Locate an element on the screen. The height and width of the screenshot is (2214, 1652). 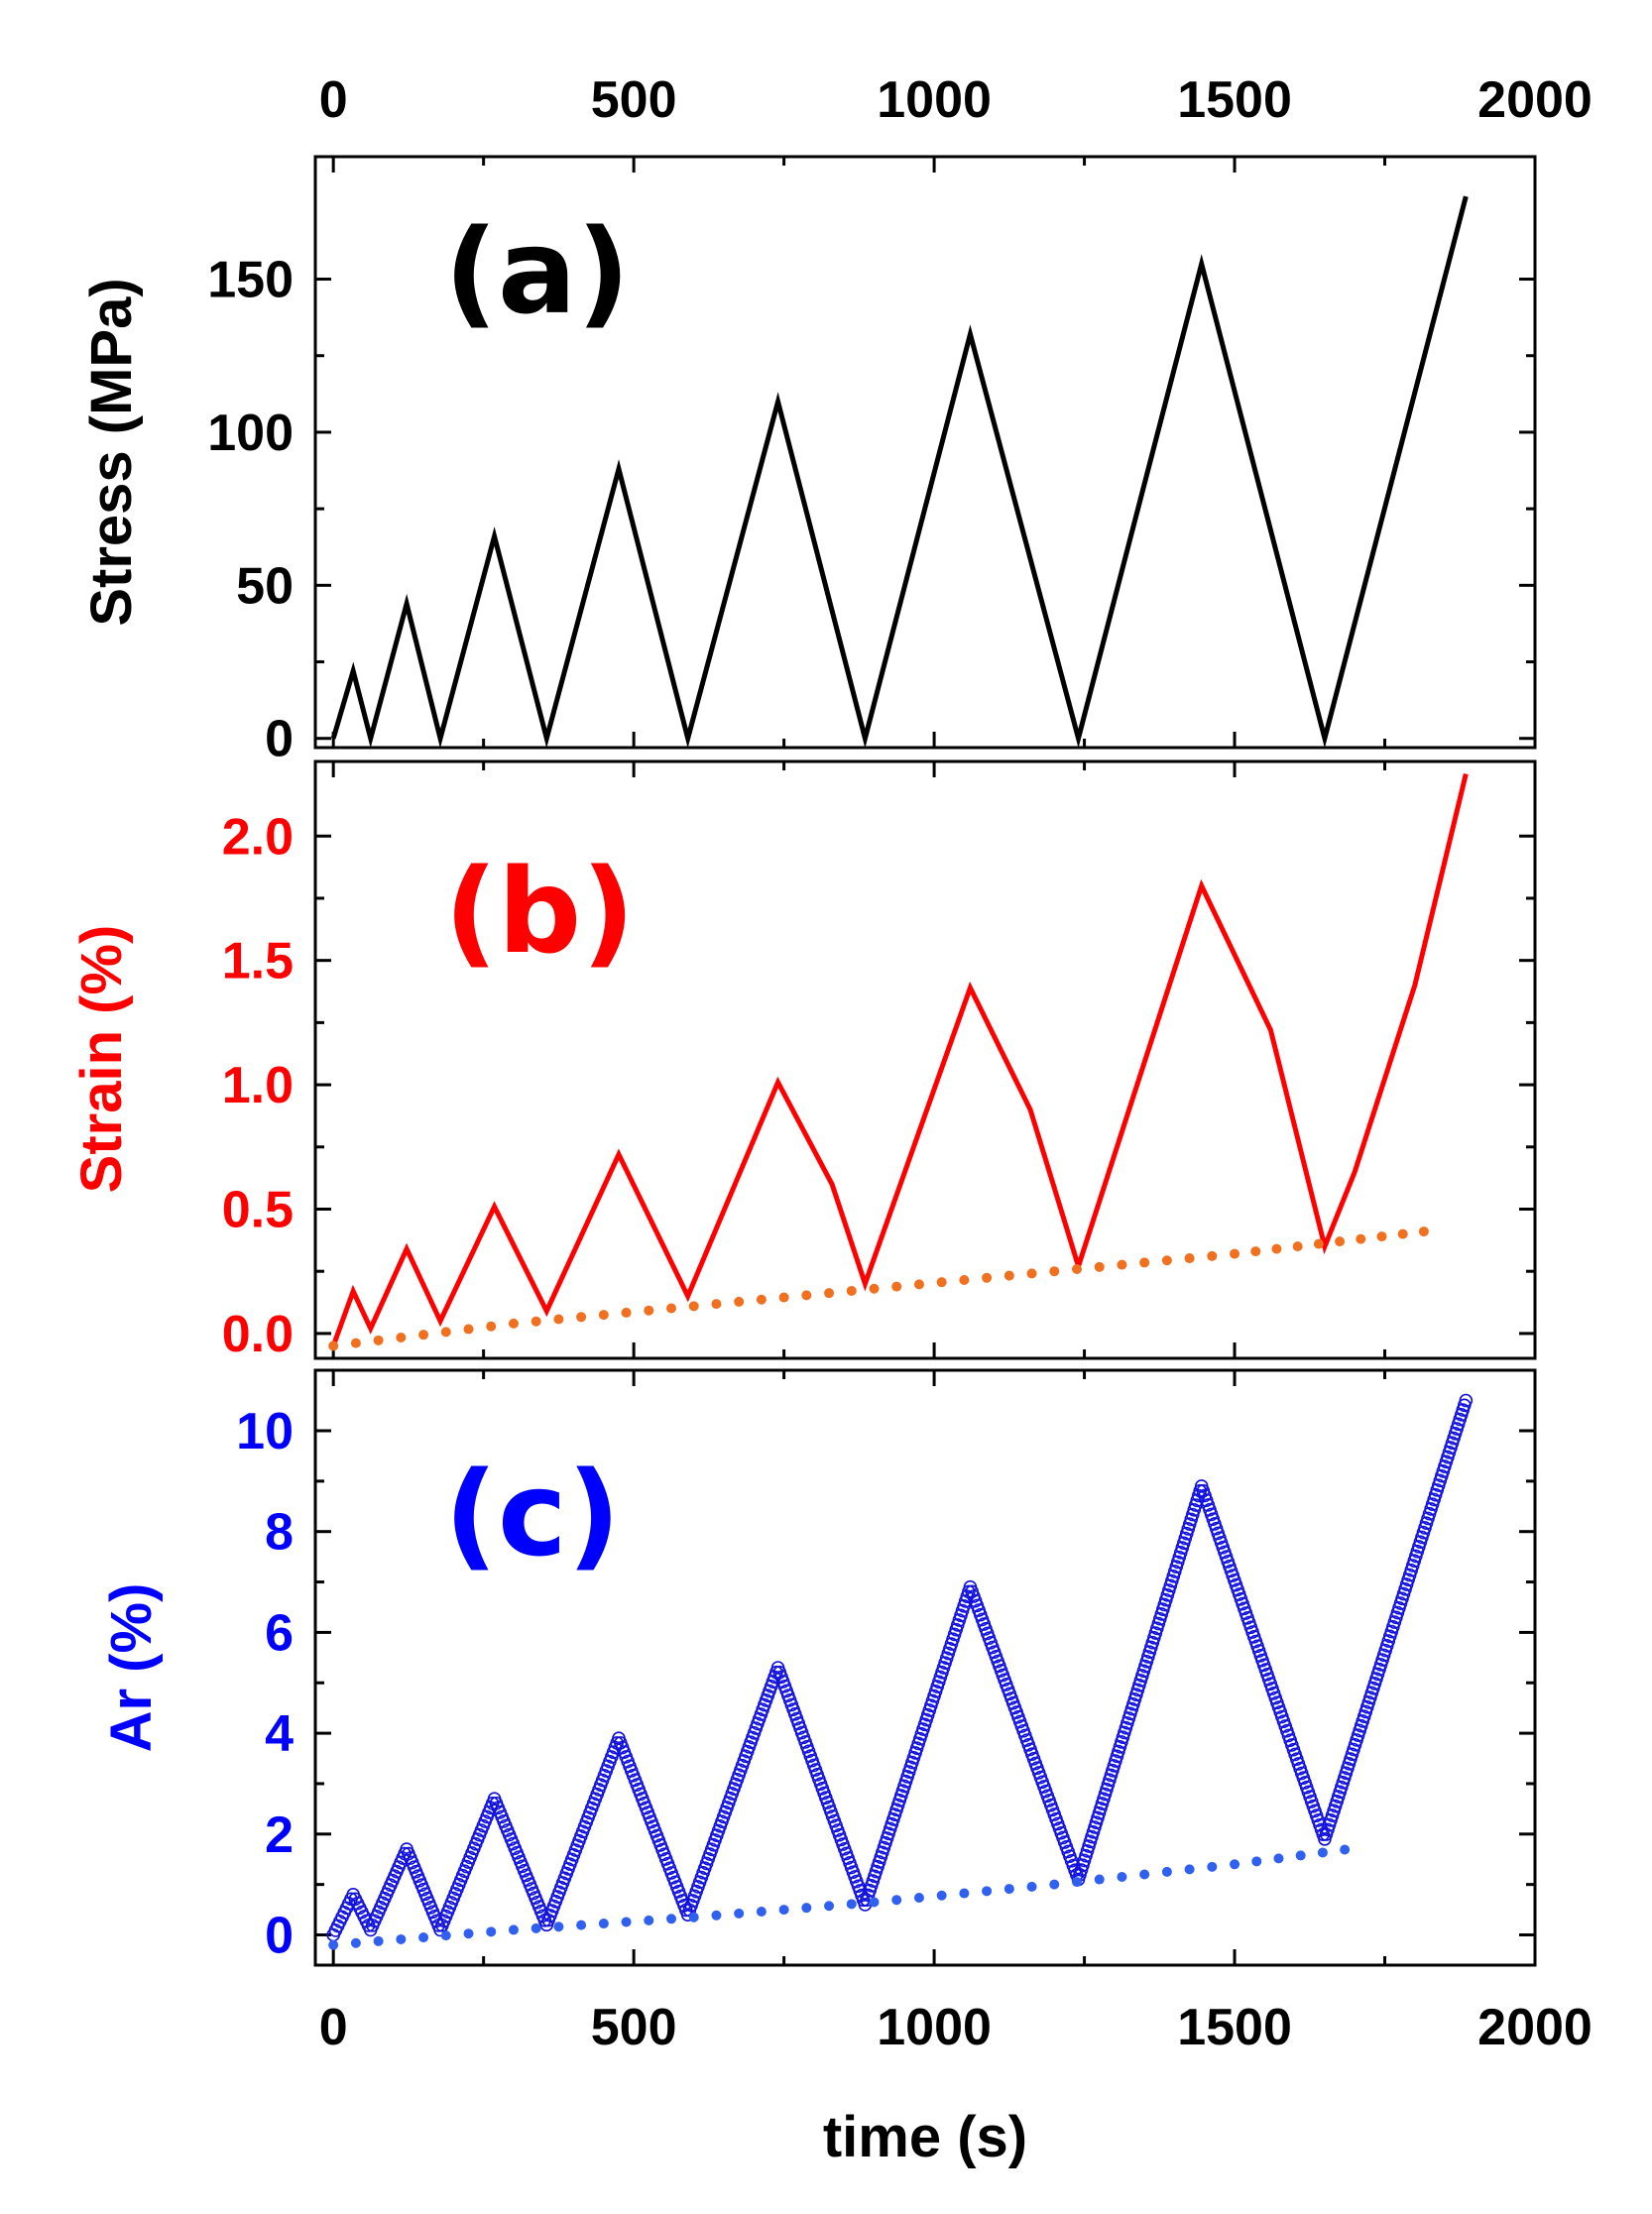
y-tick-label: 2.0 is located at coordinates (258, 837).